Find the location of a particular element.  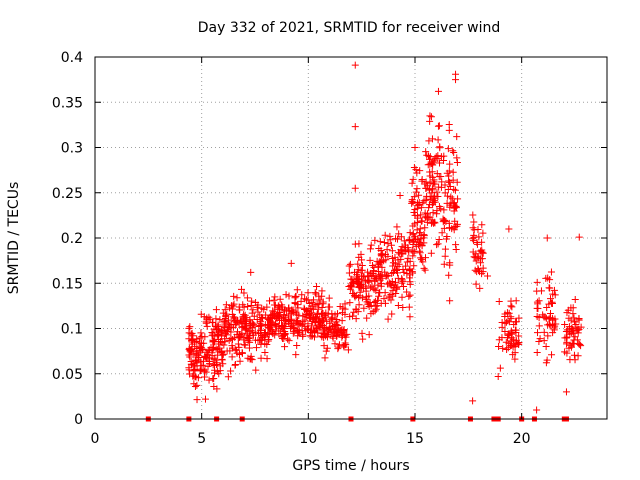

x-axis-label: GPS time / hours is located at coordinates (350, 466).